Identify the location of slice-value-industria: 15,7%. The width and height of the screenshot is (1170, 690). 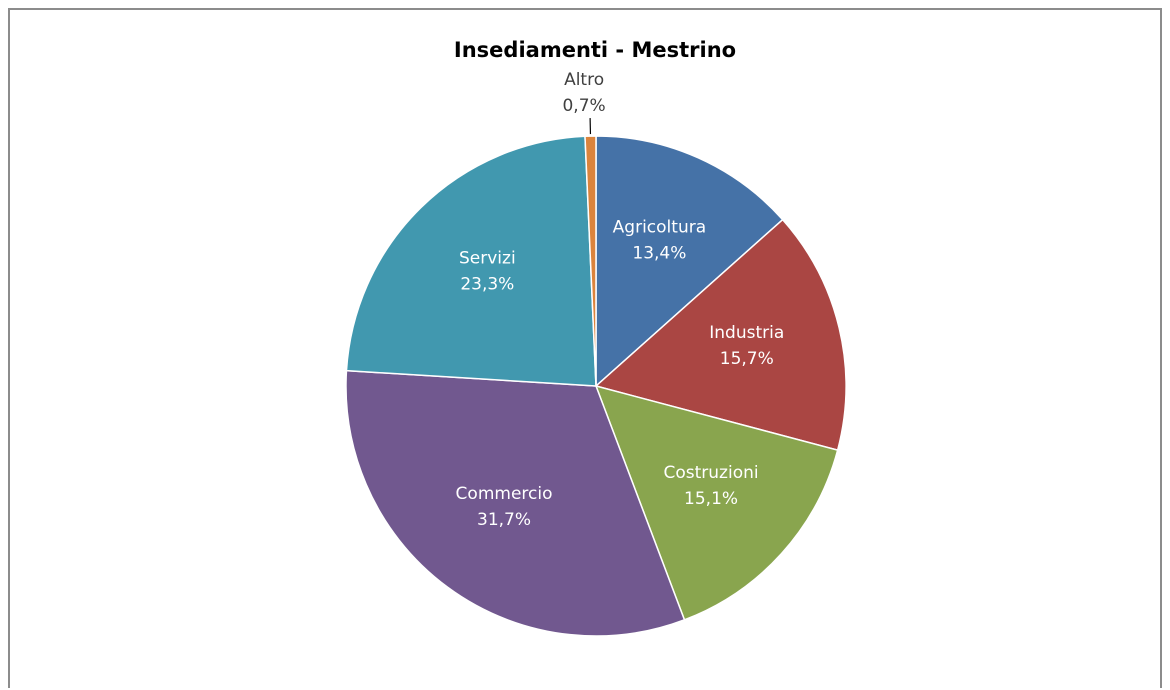
(747, 359).